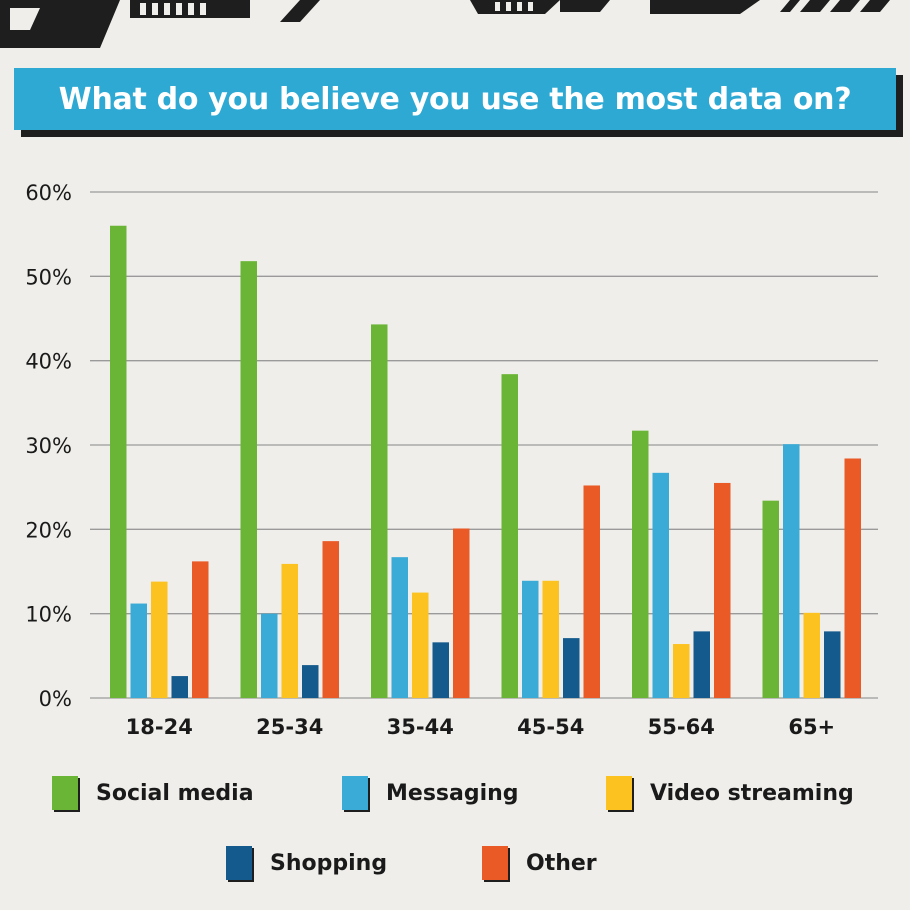 The image size is (910, 910). I want to click on y-tick-label: 60%, so click(48, 193).